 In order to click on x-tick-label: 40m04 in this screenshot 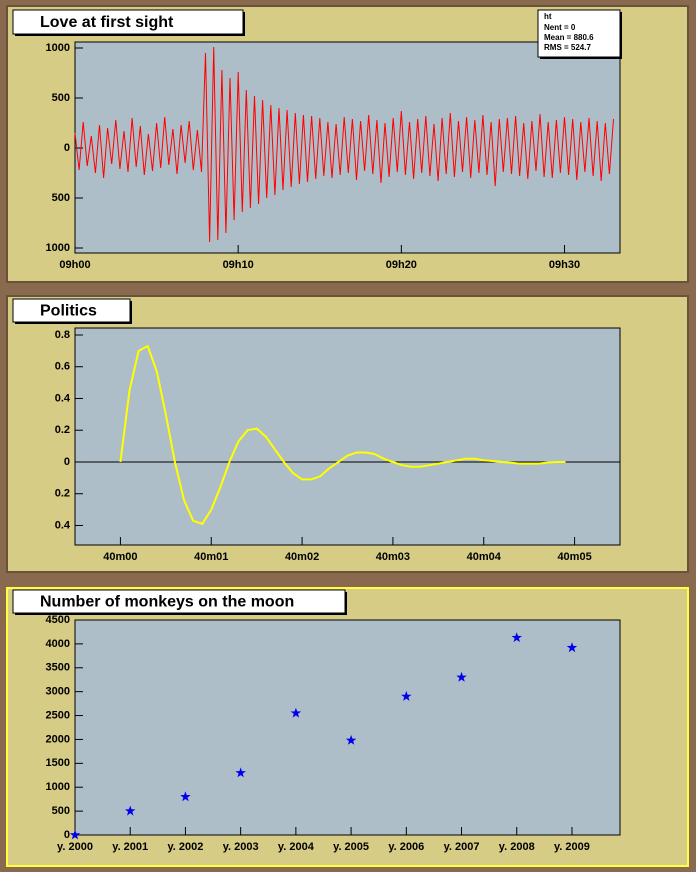, I will do `click(484, 557)`.